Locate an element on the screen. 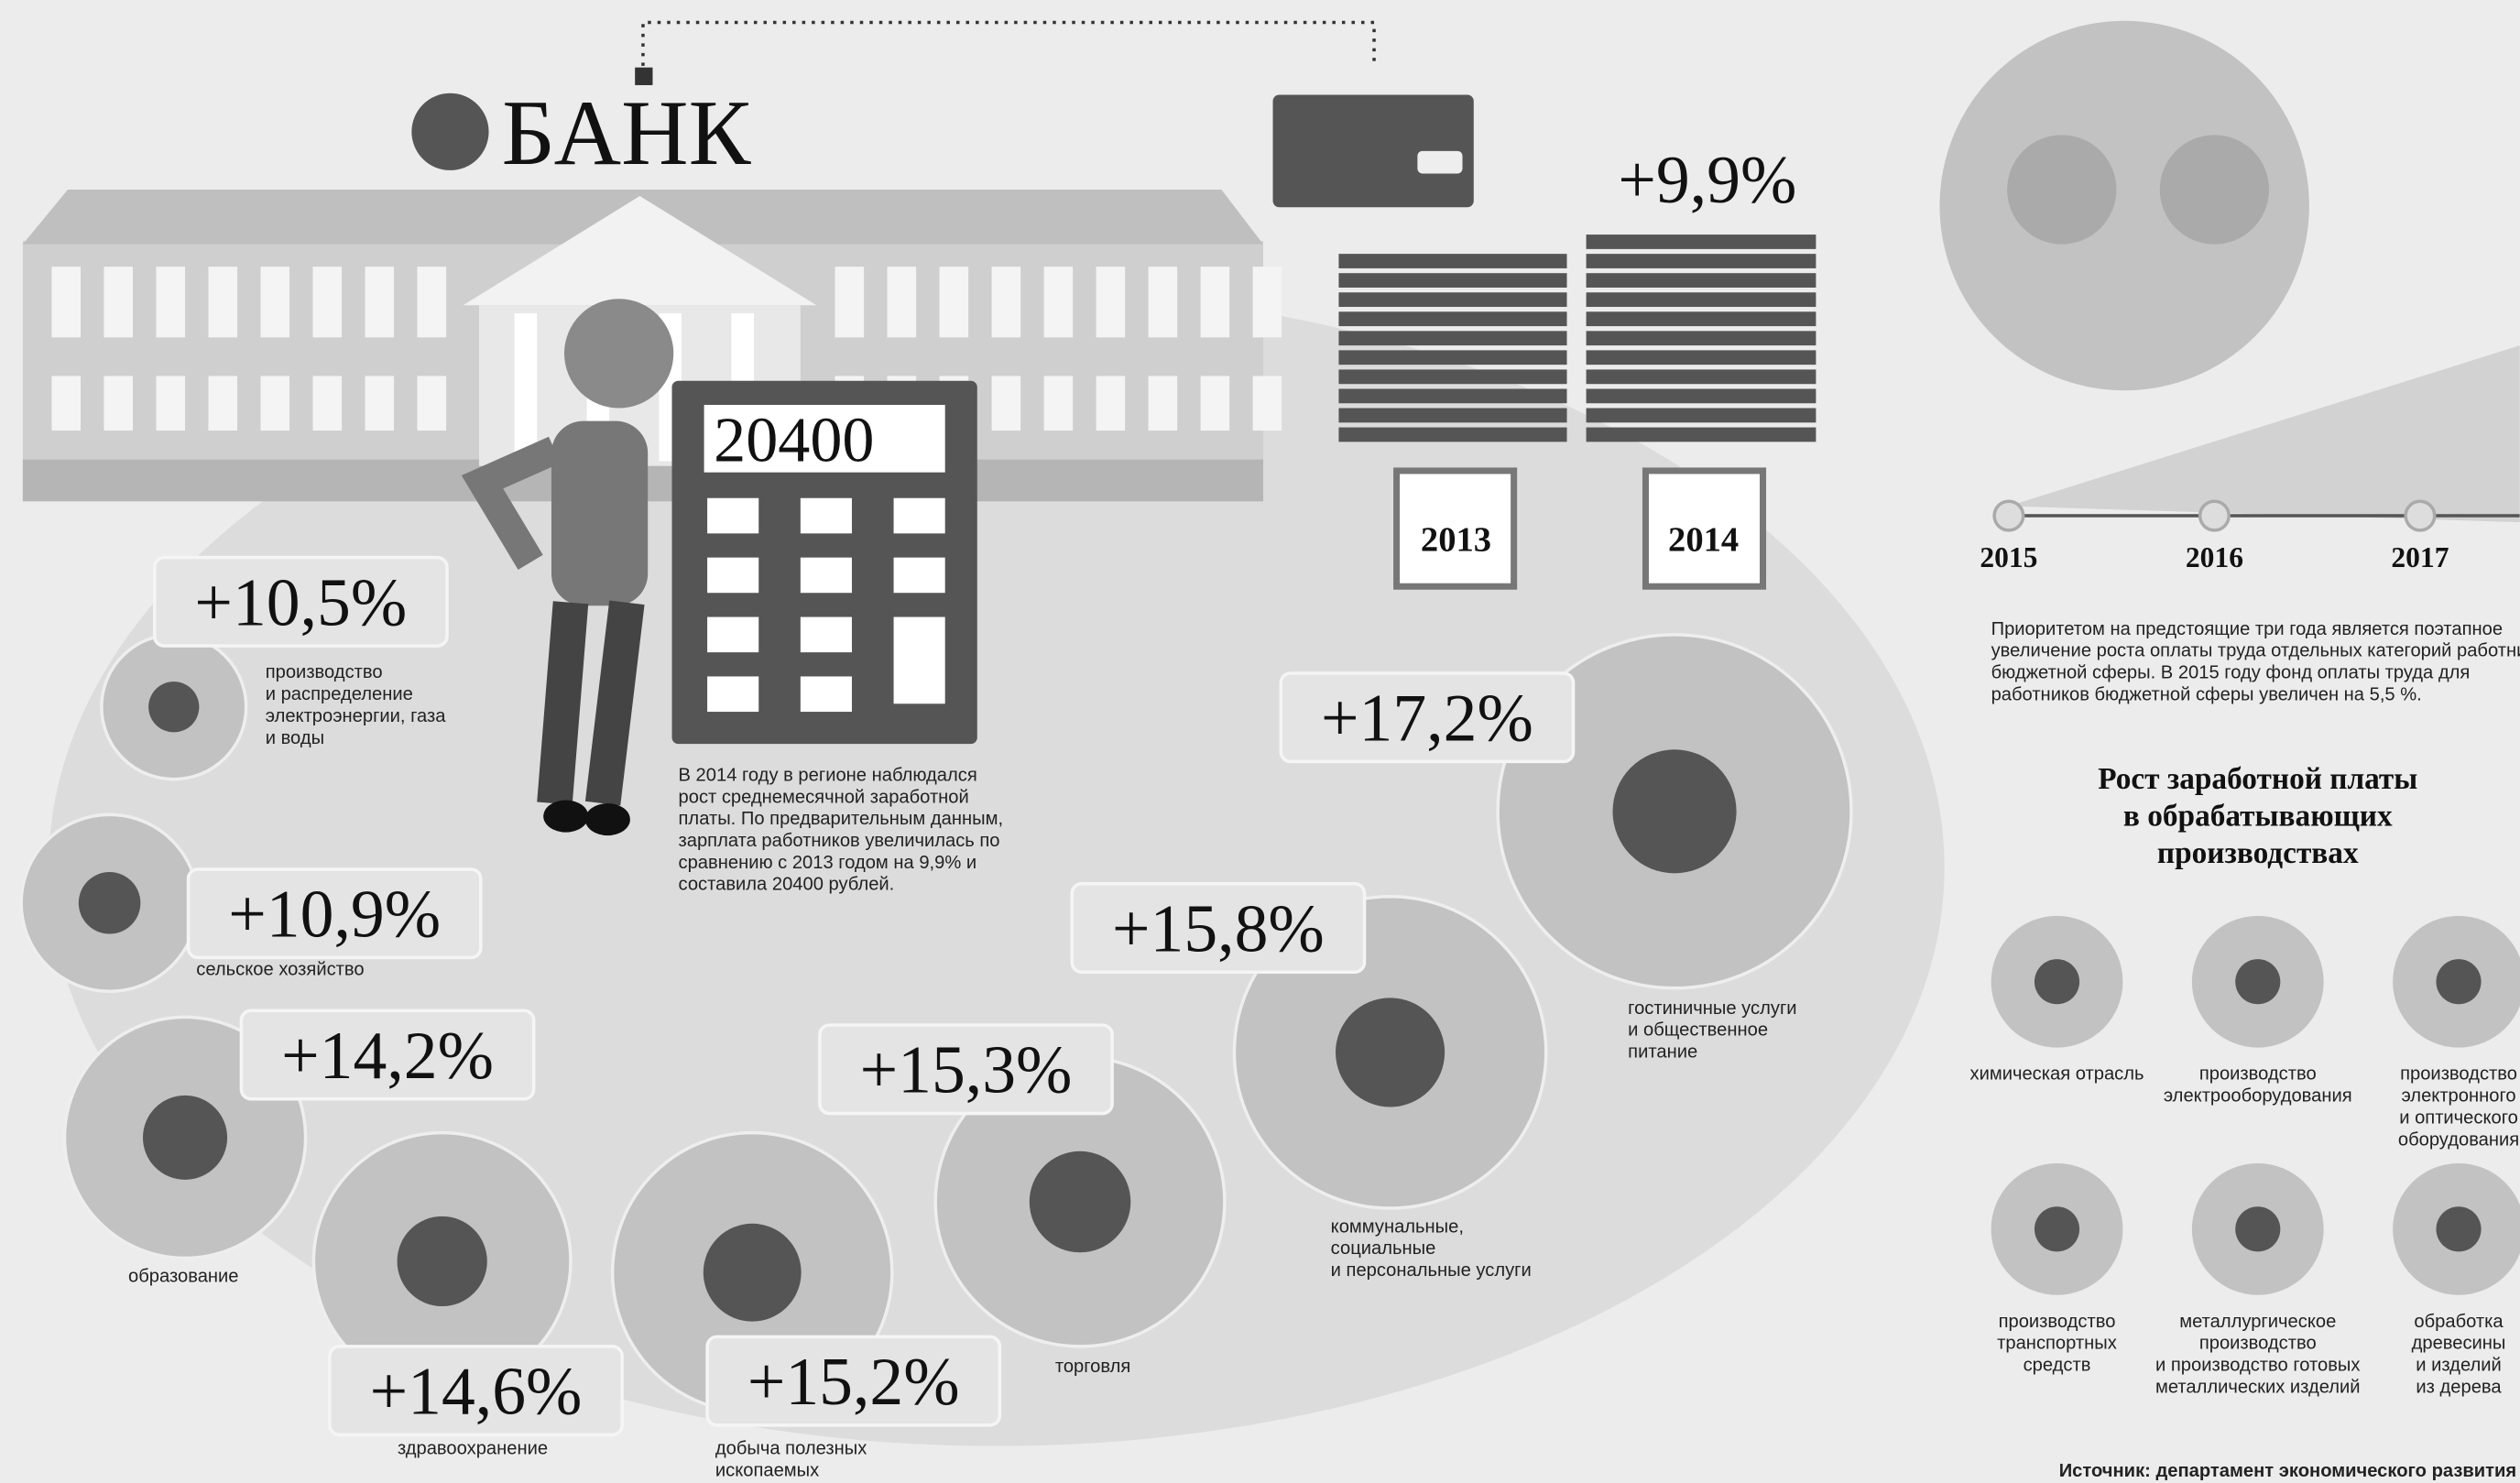 This screenshot has width=2520, height=1483. card-chip is located at coordinates (1440, 162).